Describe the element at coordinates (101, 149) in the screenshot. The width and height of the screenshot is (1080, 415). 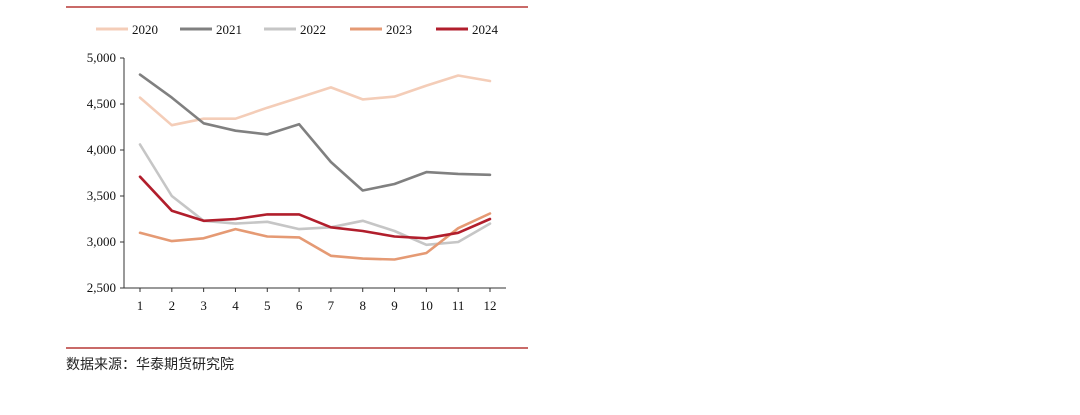
I see `y-tick-label: 4,000` at that location.